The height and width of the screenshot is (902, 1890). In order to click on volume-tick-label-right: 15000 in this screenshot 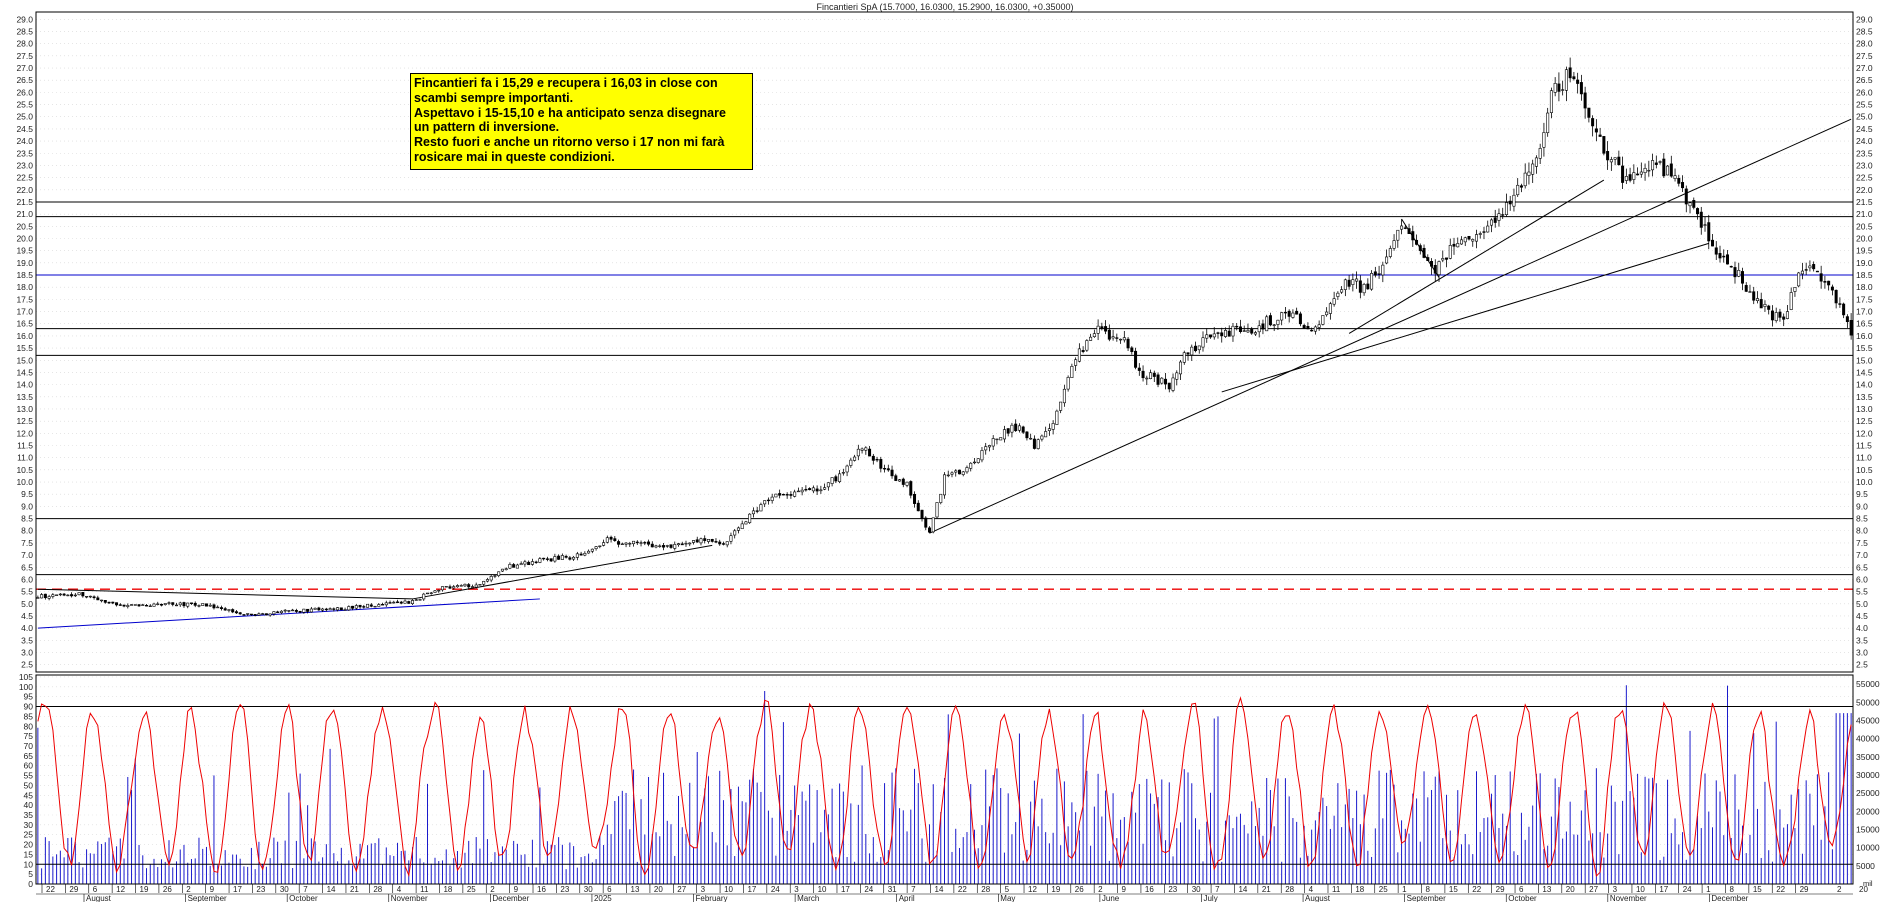, I will do `click(1868, 829)`.